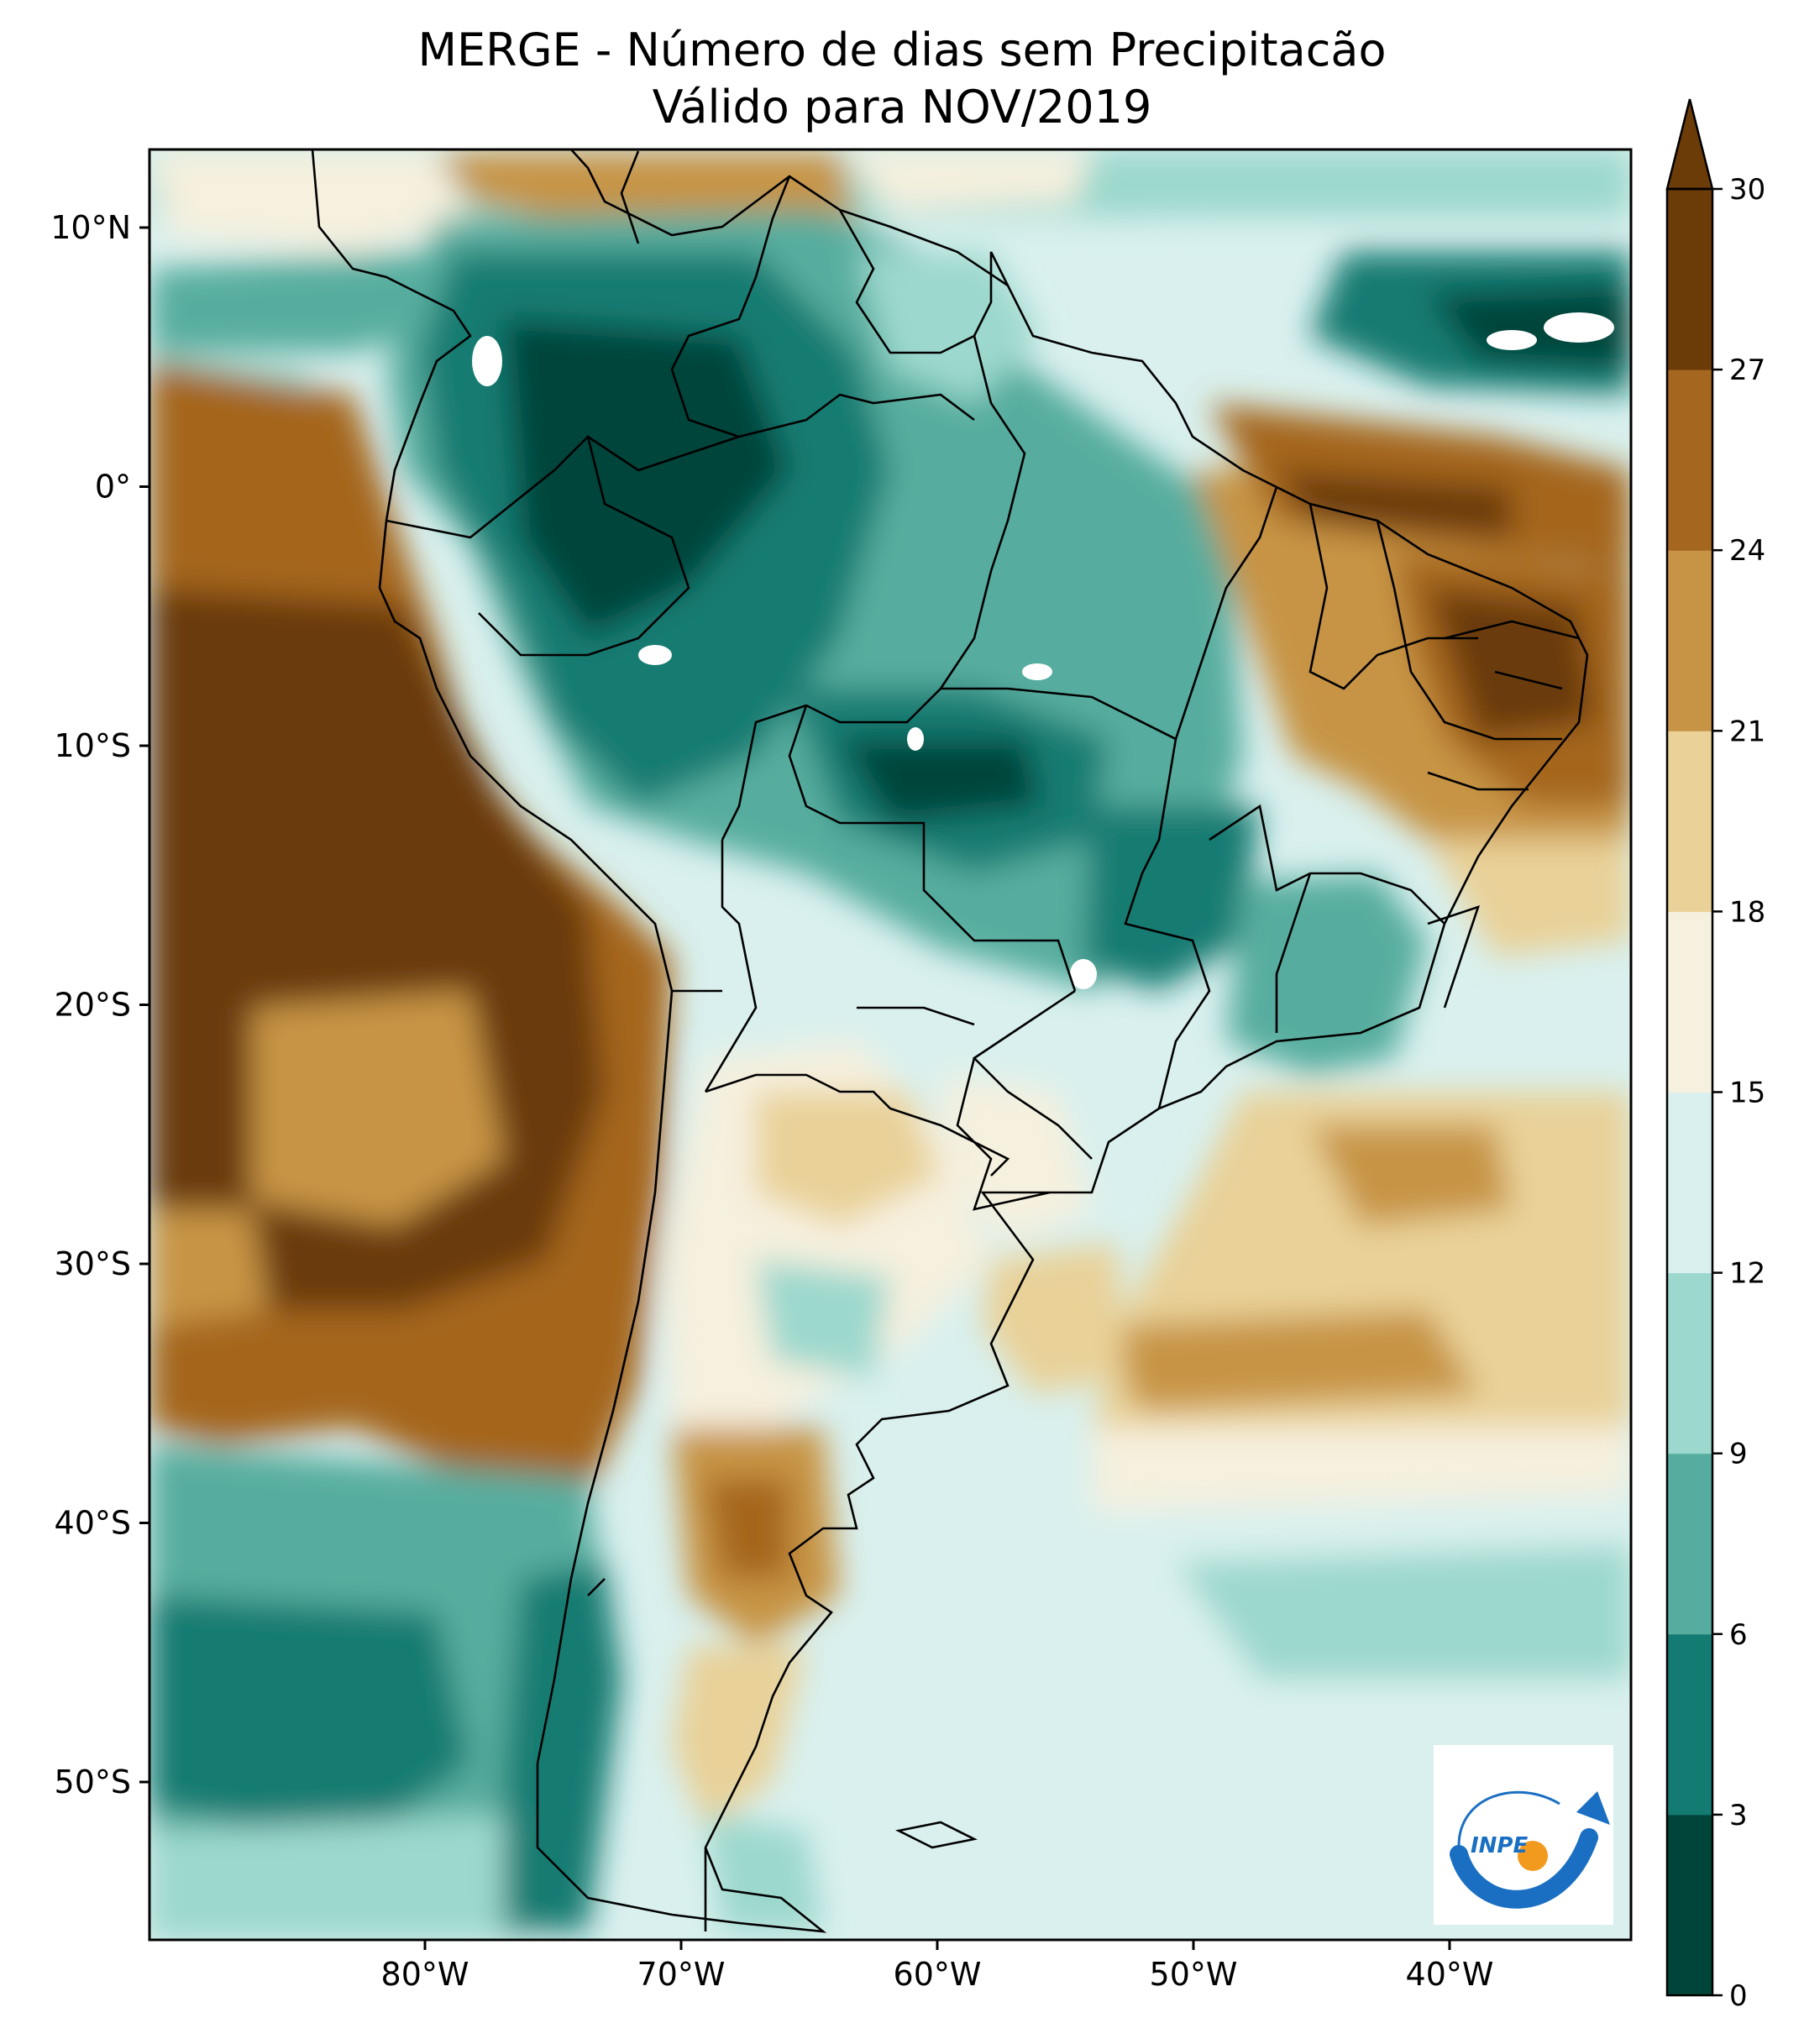 Image resolution: width=1804 pixels, height=2044 pixels. I want to click on lat-tick-label: 50°S, so click(93, 1782).